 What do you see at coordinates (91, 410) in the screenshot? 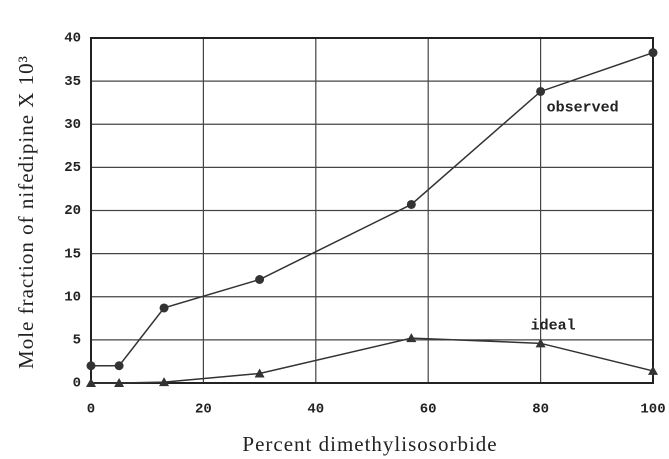
I see `x-tick-label: 0` at bounding box center [91, 410].